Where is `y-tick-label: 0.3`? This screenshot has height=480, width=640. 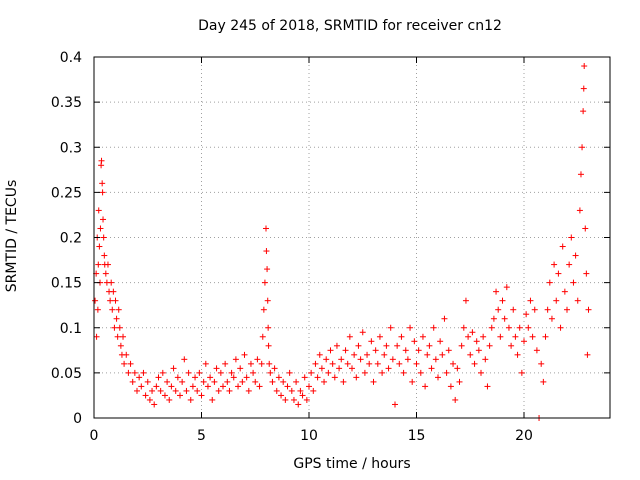
y-tick-label: 0.3 is located at coordinates (71, 148).